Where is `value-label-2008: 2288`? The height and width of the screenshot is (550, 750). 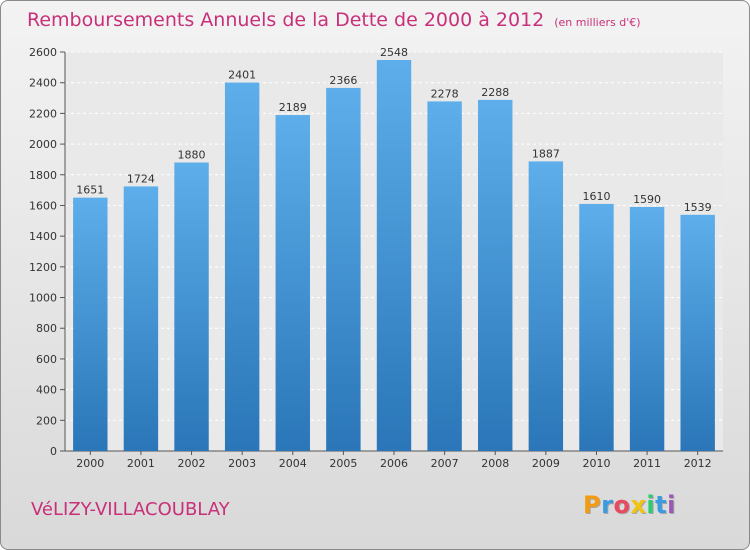 value-label-2008: 2288 is located at coordinates (495, 92).